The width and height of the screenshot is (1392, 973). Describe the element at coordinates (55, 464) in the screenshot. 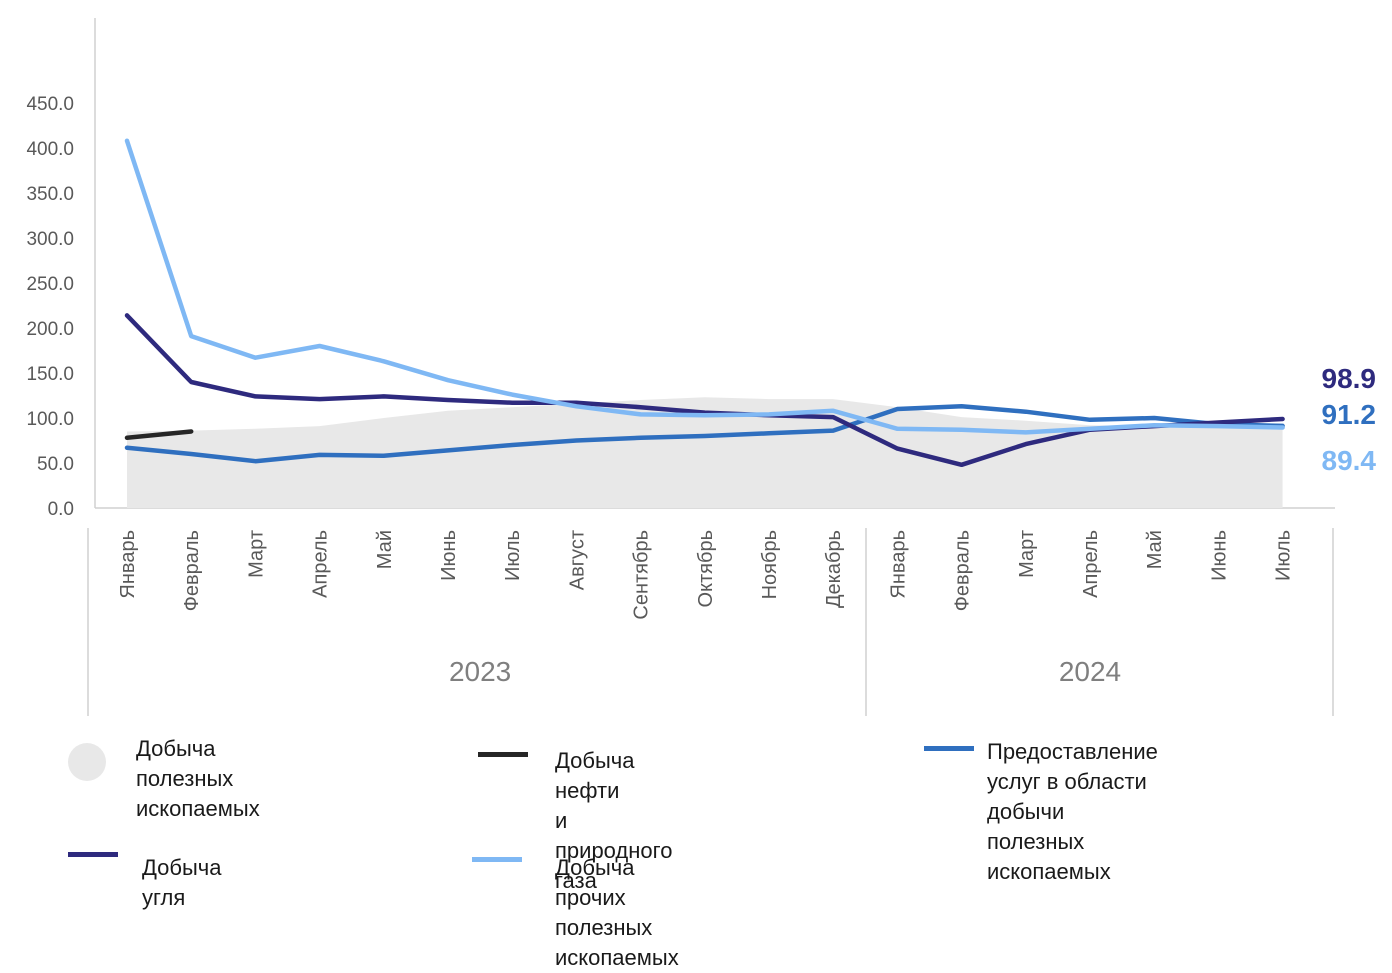

I see `y-tick-label: 50.0` at that location.